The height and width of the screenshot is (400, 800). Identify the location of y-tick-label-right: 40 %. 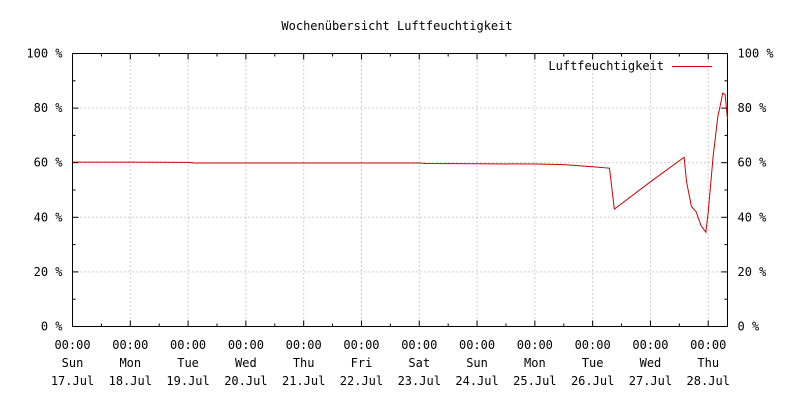
(753, 217).